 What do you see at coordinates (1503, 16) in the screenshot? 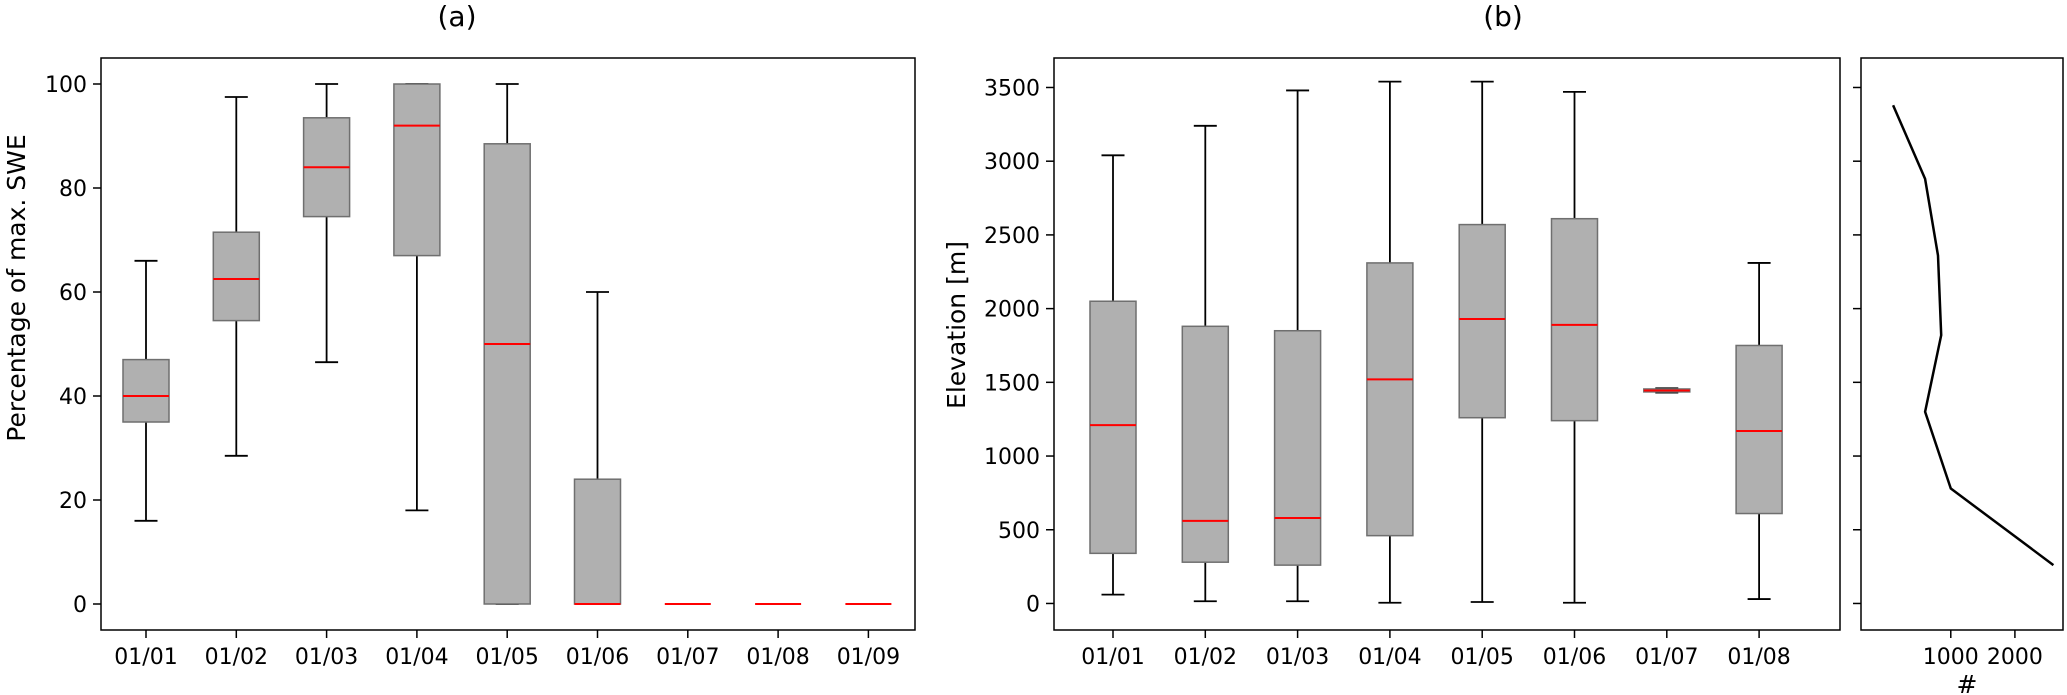
I see `panel-b-title: (b)` at bounding box center [1503, 16].